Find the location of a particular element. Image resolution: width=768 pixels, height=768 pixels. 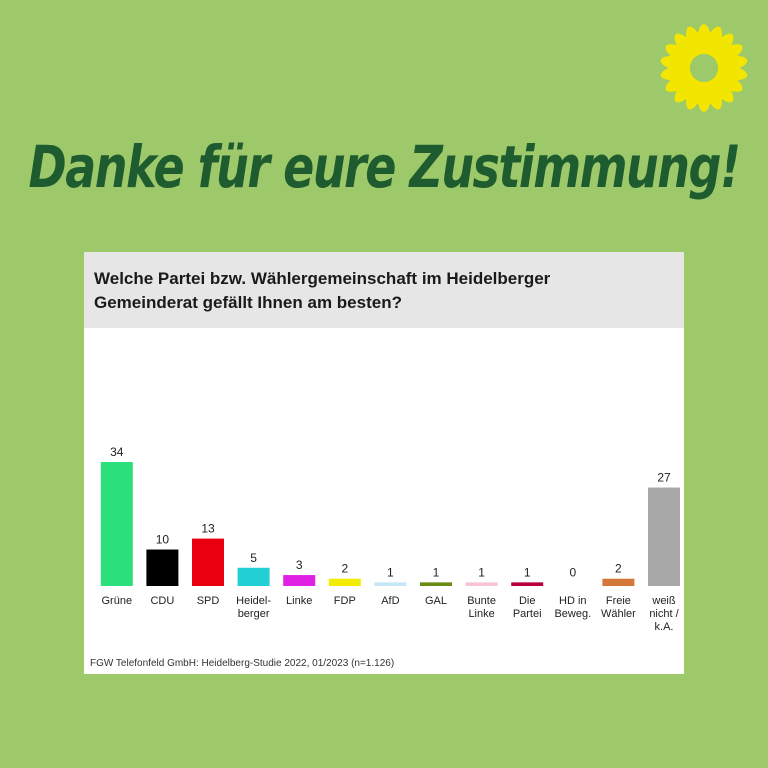

category-label-weiß-nicht-k-a: weiß nicht / k.A. is located at coordinates (664, 614).